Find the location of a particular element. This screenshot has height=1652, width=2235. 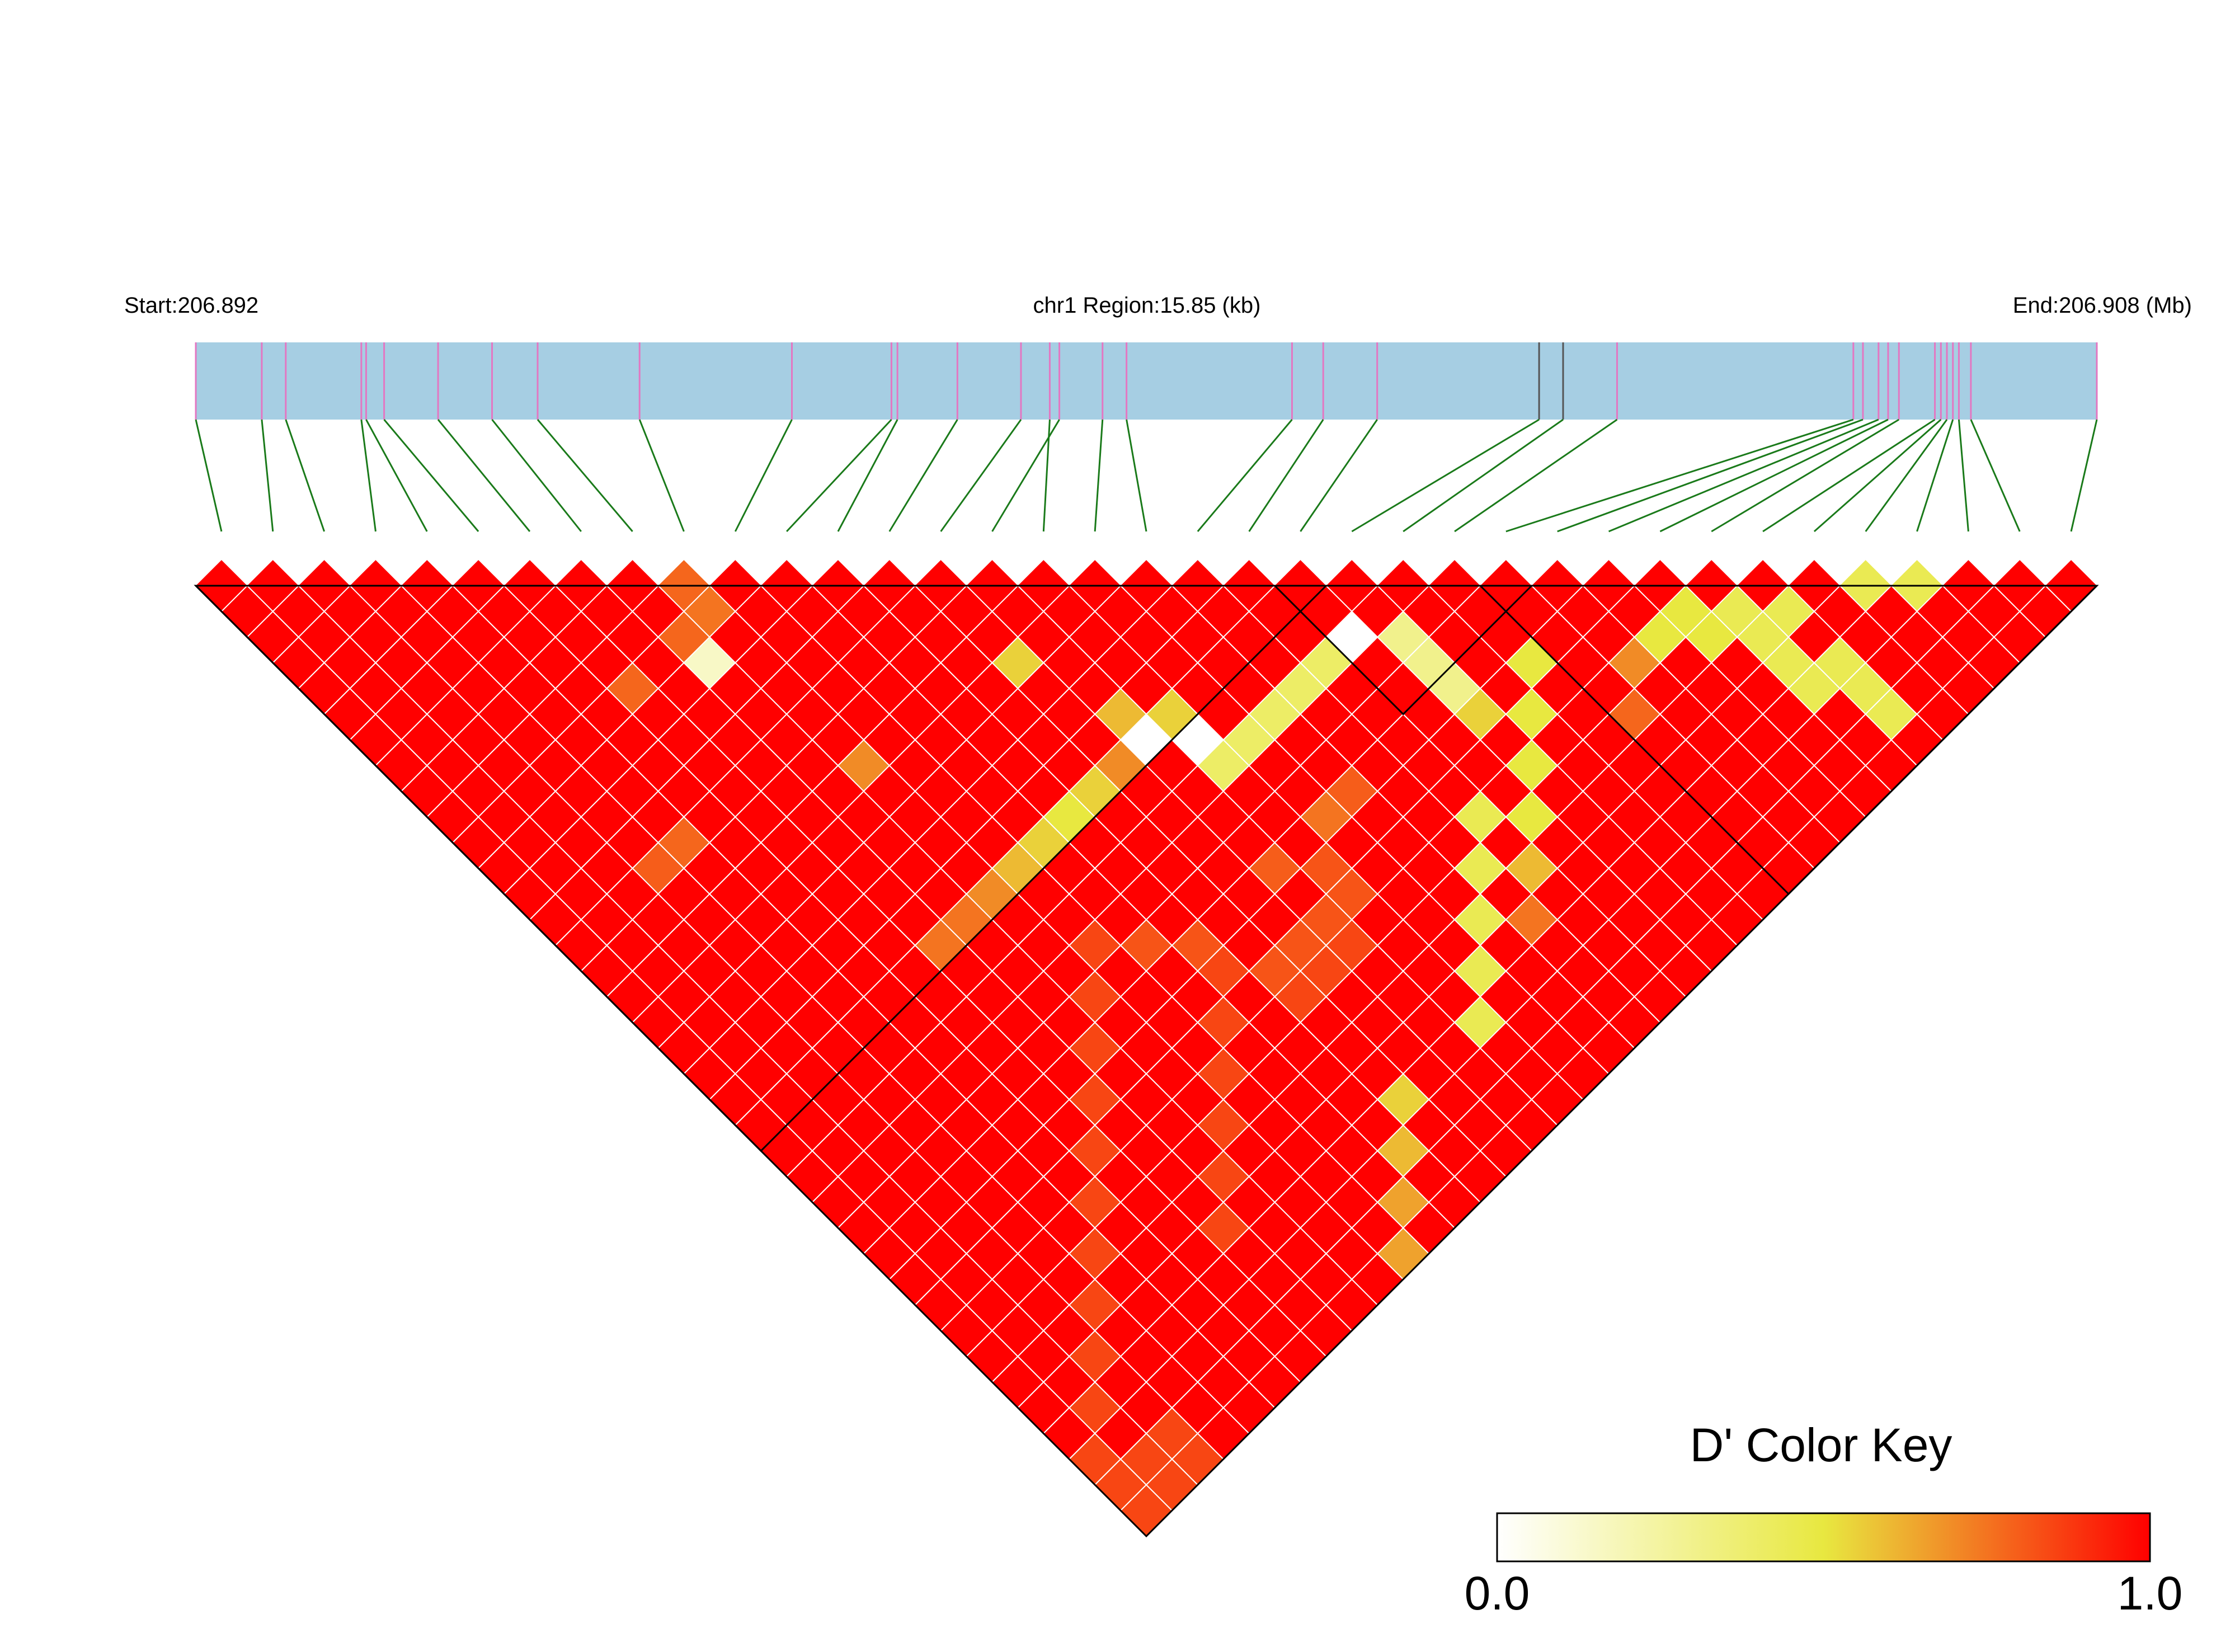

color-key-gradient-bar is located at coordinates (1823, 1537).